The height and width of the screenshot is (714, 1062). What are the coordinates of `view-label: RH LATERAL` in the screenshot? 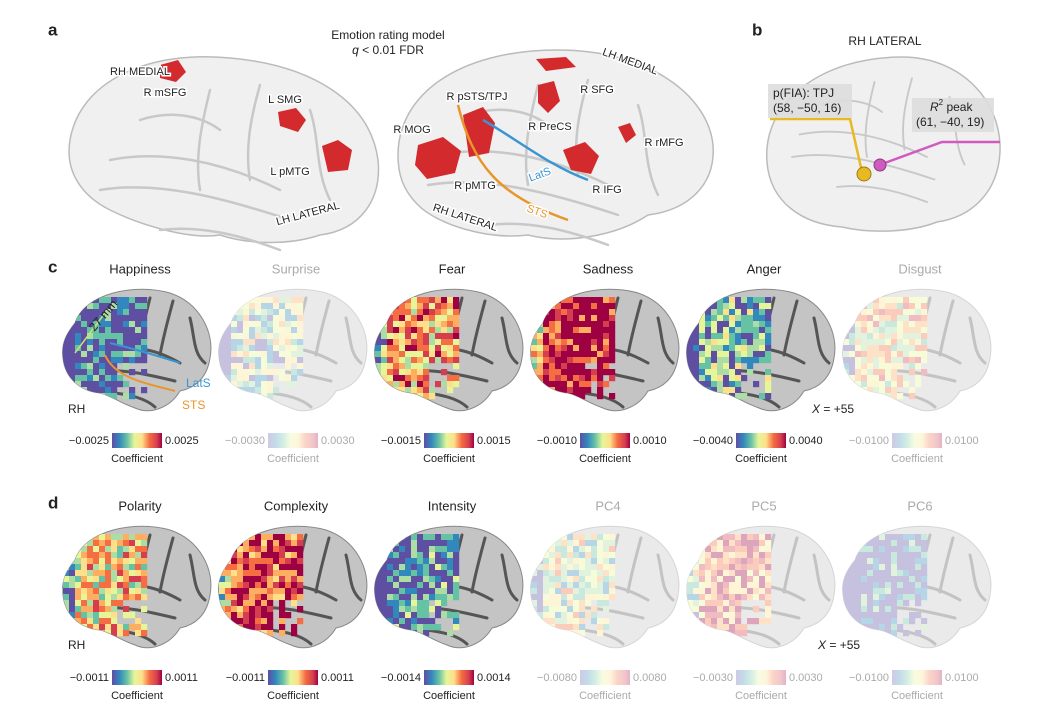 It's located at (884, 41).